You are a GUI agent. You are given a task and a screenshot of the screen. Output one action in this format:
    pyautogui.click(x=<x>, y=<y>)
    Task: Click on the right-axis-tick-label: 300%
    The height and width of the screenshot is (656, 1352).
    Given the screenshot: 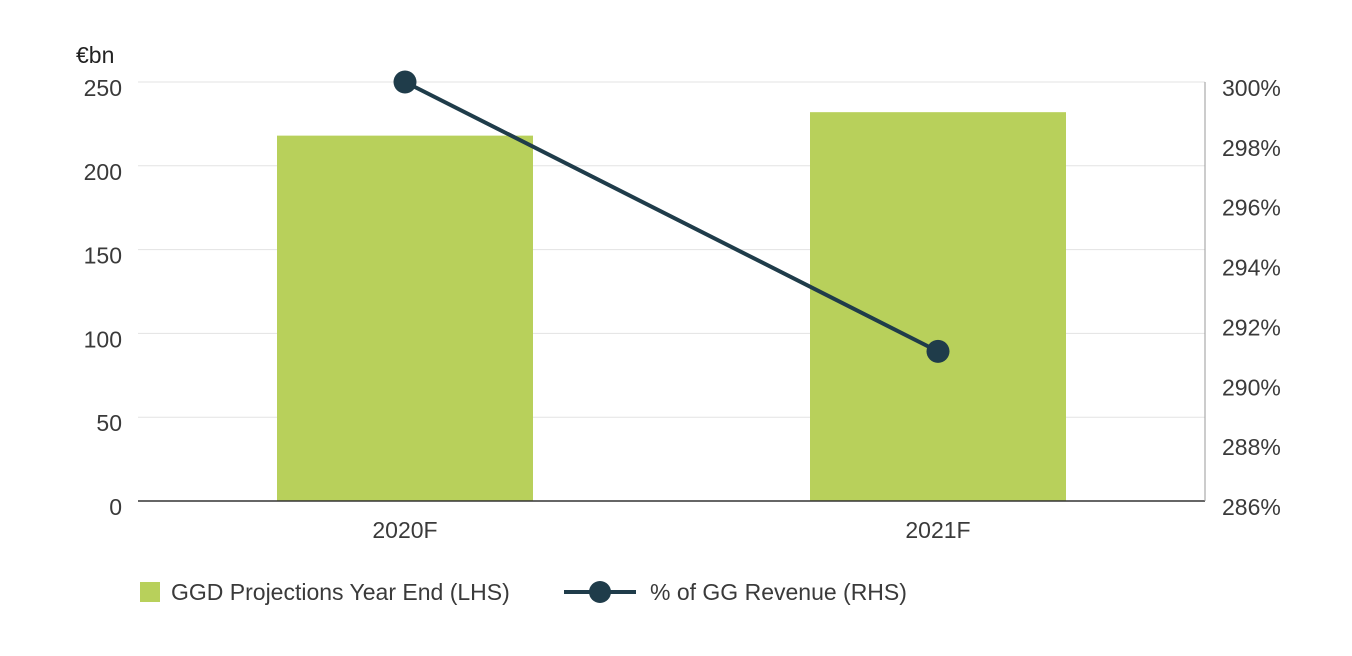 What is the action you would take?
    pyautogui.click(x=1251, y=88)
    